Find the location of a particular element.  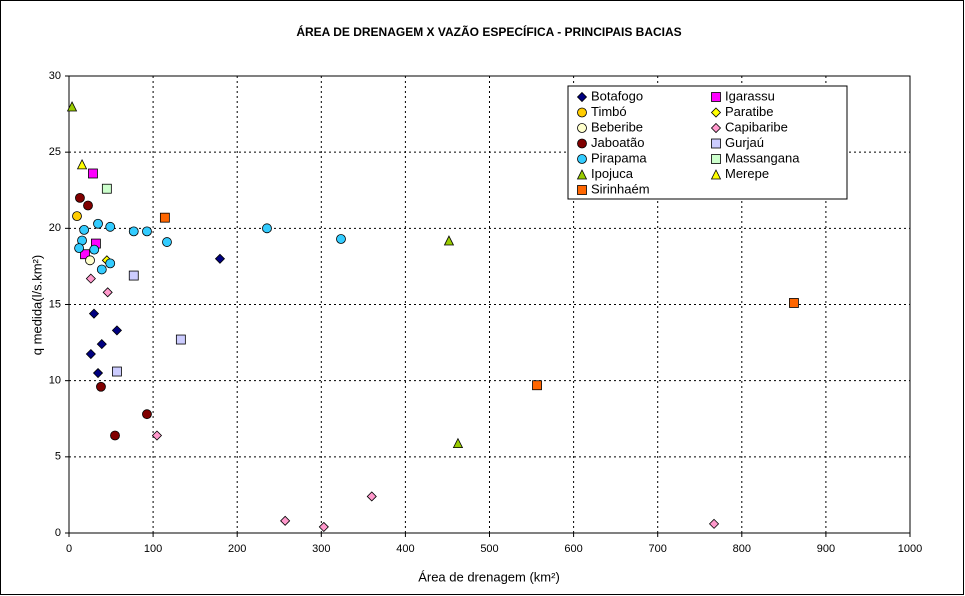

legend-label: Gurjaú is located at coordinates (744, 142).